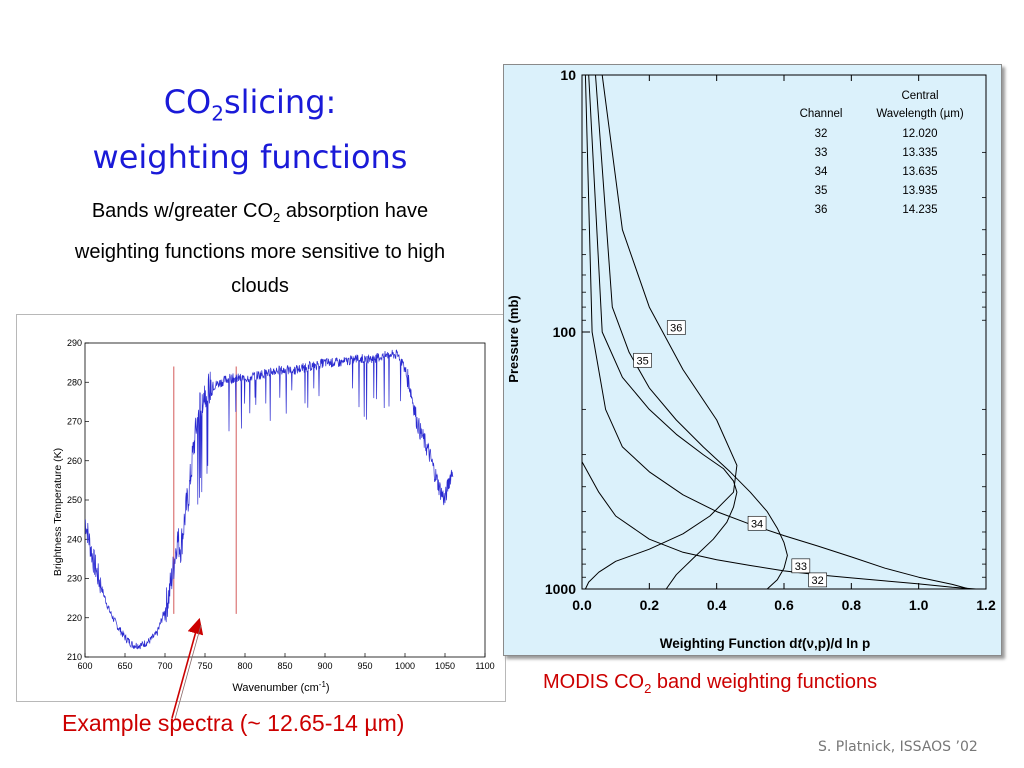 This screenshot has height=768, width=1024. Describe the element at coordinates (364, 666) in the screenshot. I see `x-tick-label: 950` at that location.